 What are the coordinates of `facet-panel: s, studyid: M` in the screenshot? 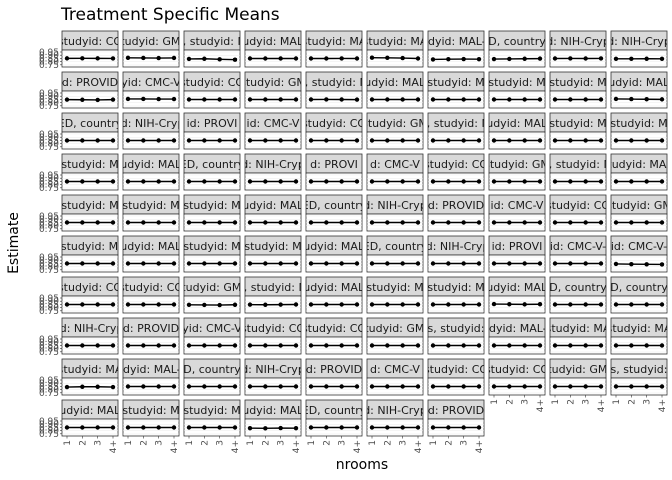 It's located at (212, 49).